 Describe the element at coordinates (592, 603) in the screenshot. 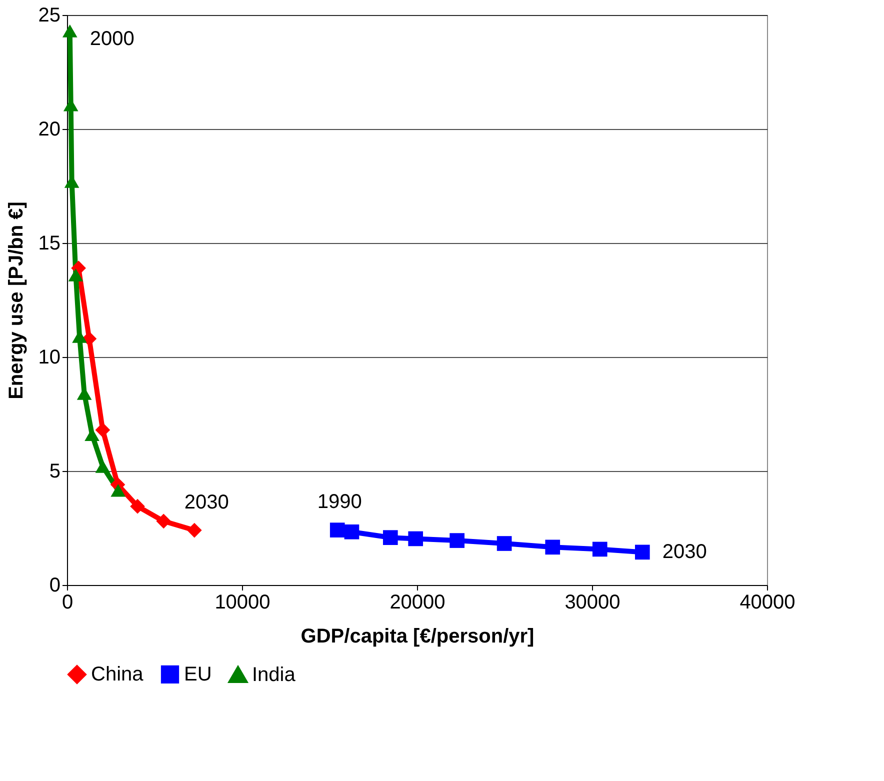

I see `x-tick-label: 30000` at that location.